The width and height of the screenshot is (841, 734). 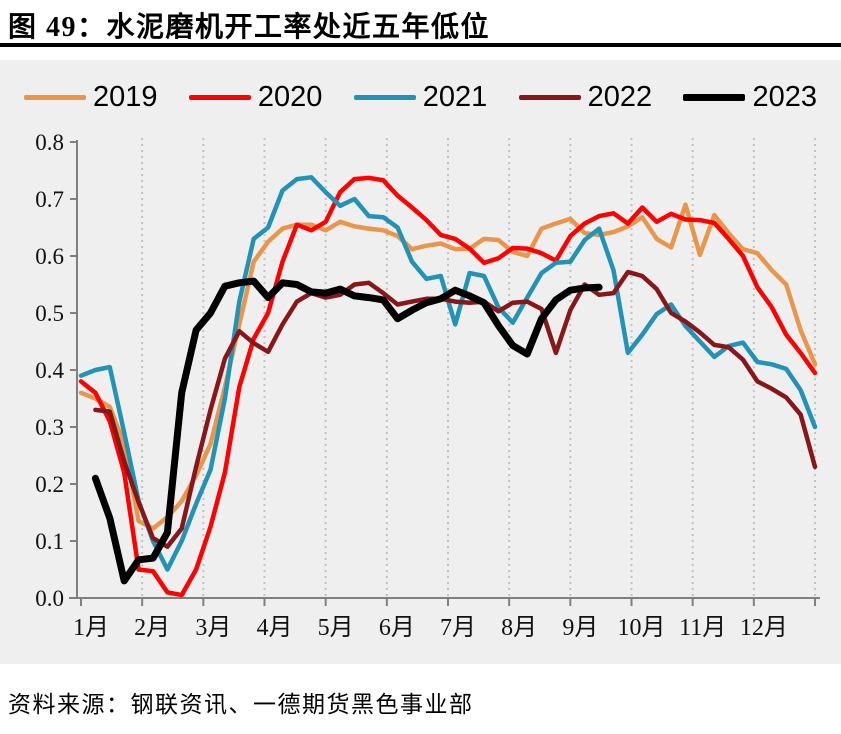 What do you see at coordinates (49, 541) in the screenshot?
I see `y-tick-label: 0.1` at bounding box center [49, 541].